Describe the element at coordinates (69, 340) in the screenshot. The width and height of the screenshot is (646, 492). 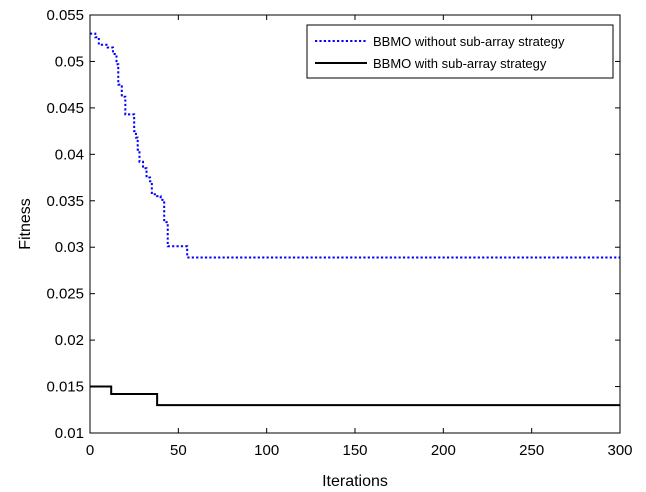
I see `y-tick-label: 0.02` at that location.